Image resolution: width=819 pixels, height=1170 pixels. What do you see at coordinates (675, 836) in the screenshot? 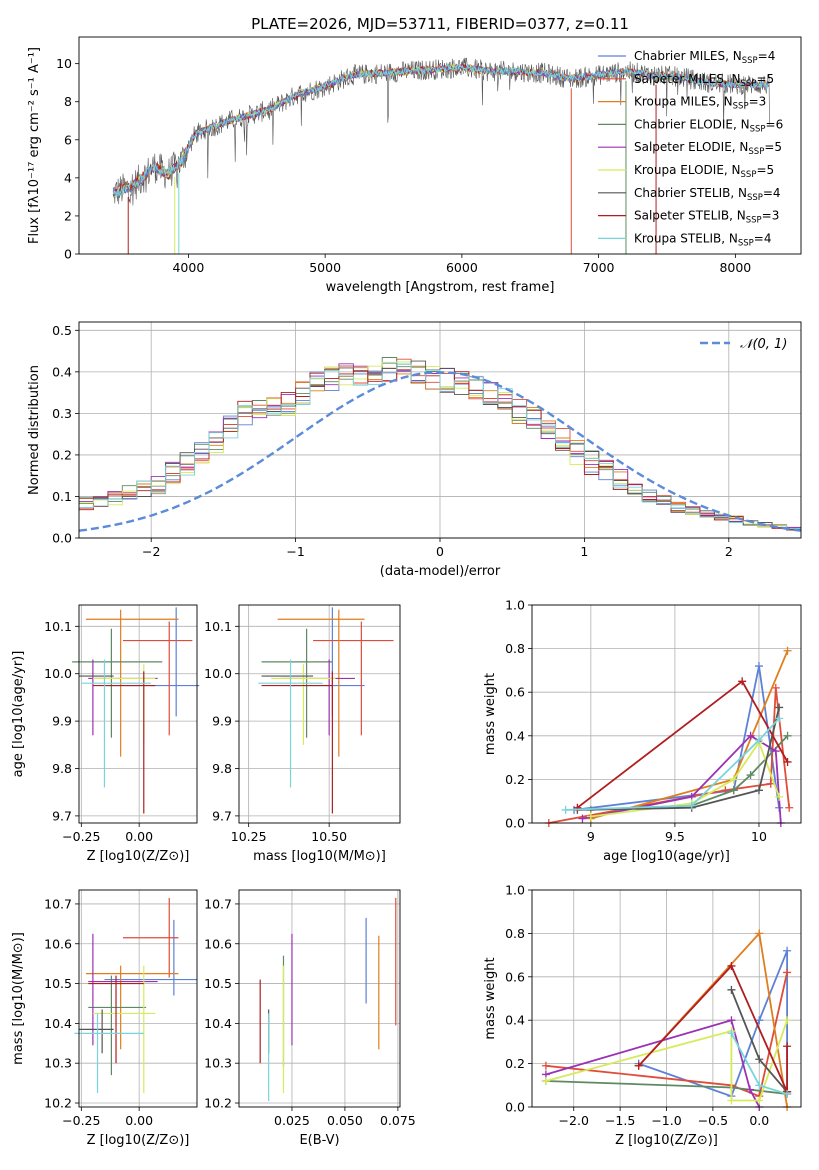
I see `x-tick-label: 9.5` at bounding box center [675, 836].